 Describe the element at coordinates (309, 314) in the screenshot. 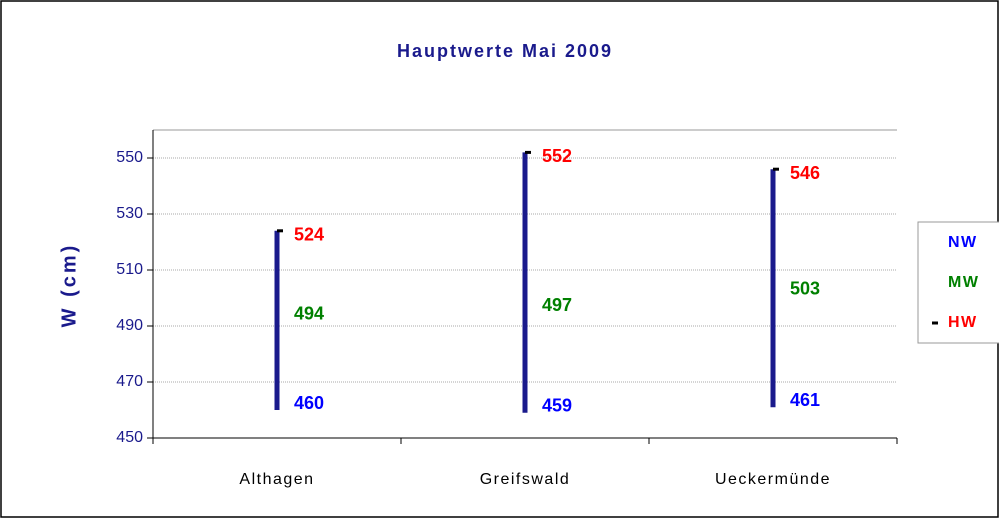

I see `value-label: 494` at that location.